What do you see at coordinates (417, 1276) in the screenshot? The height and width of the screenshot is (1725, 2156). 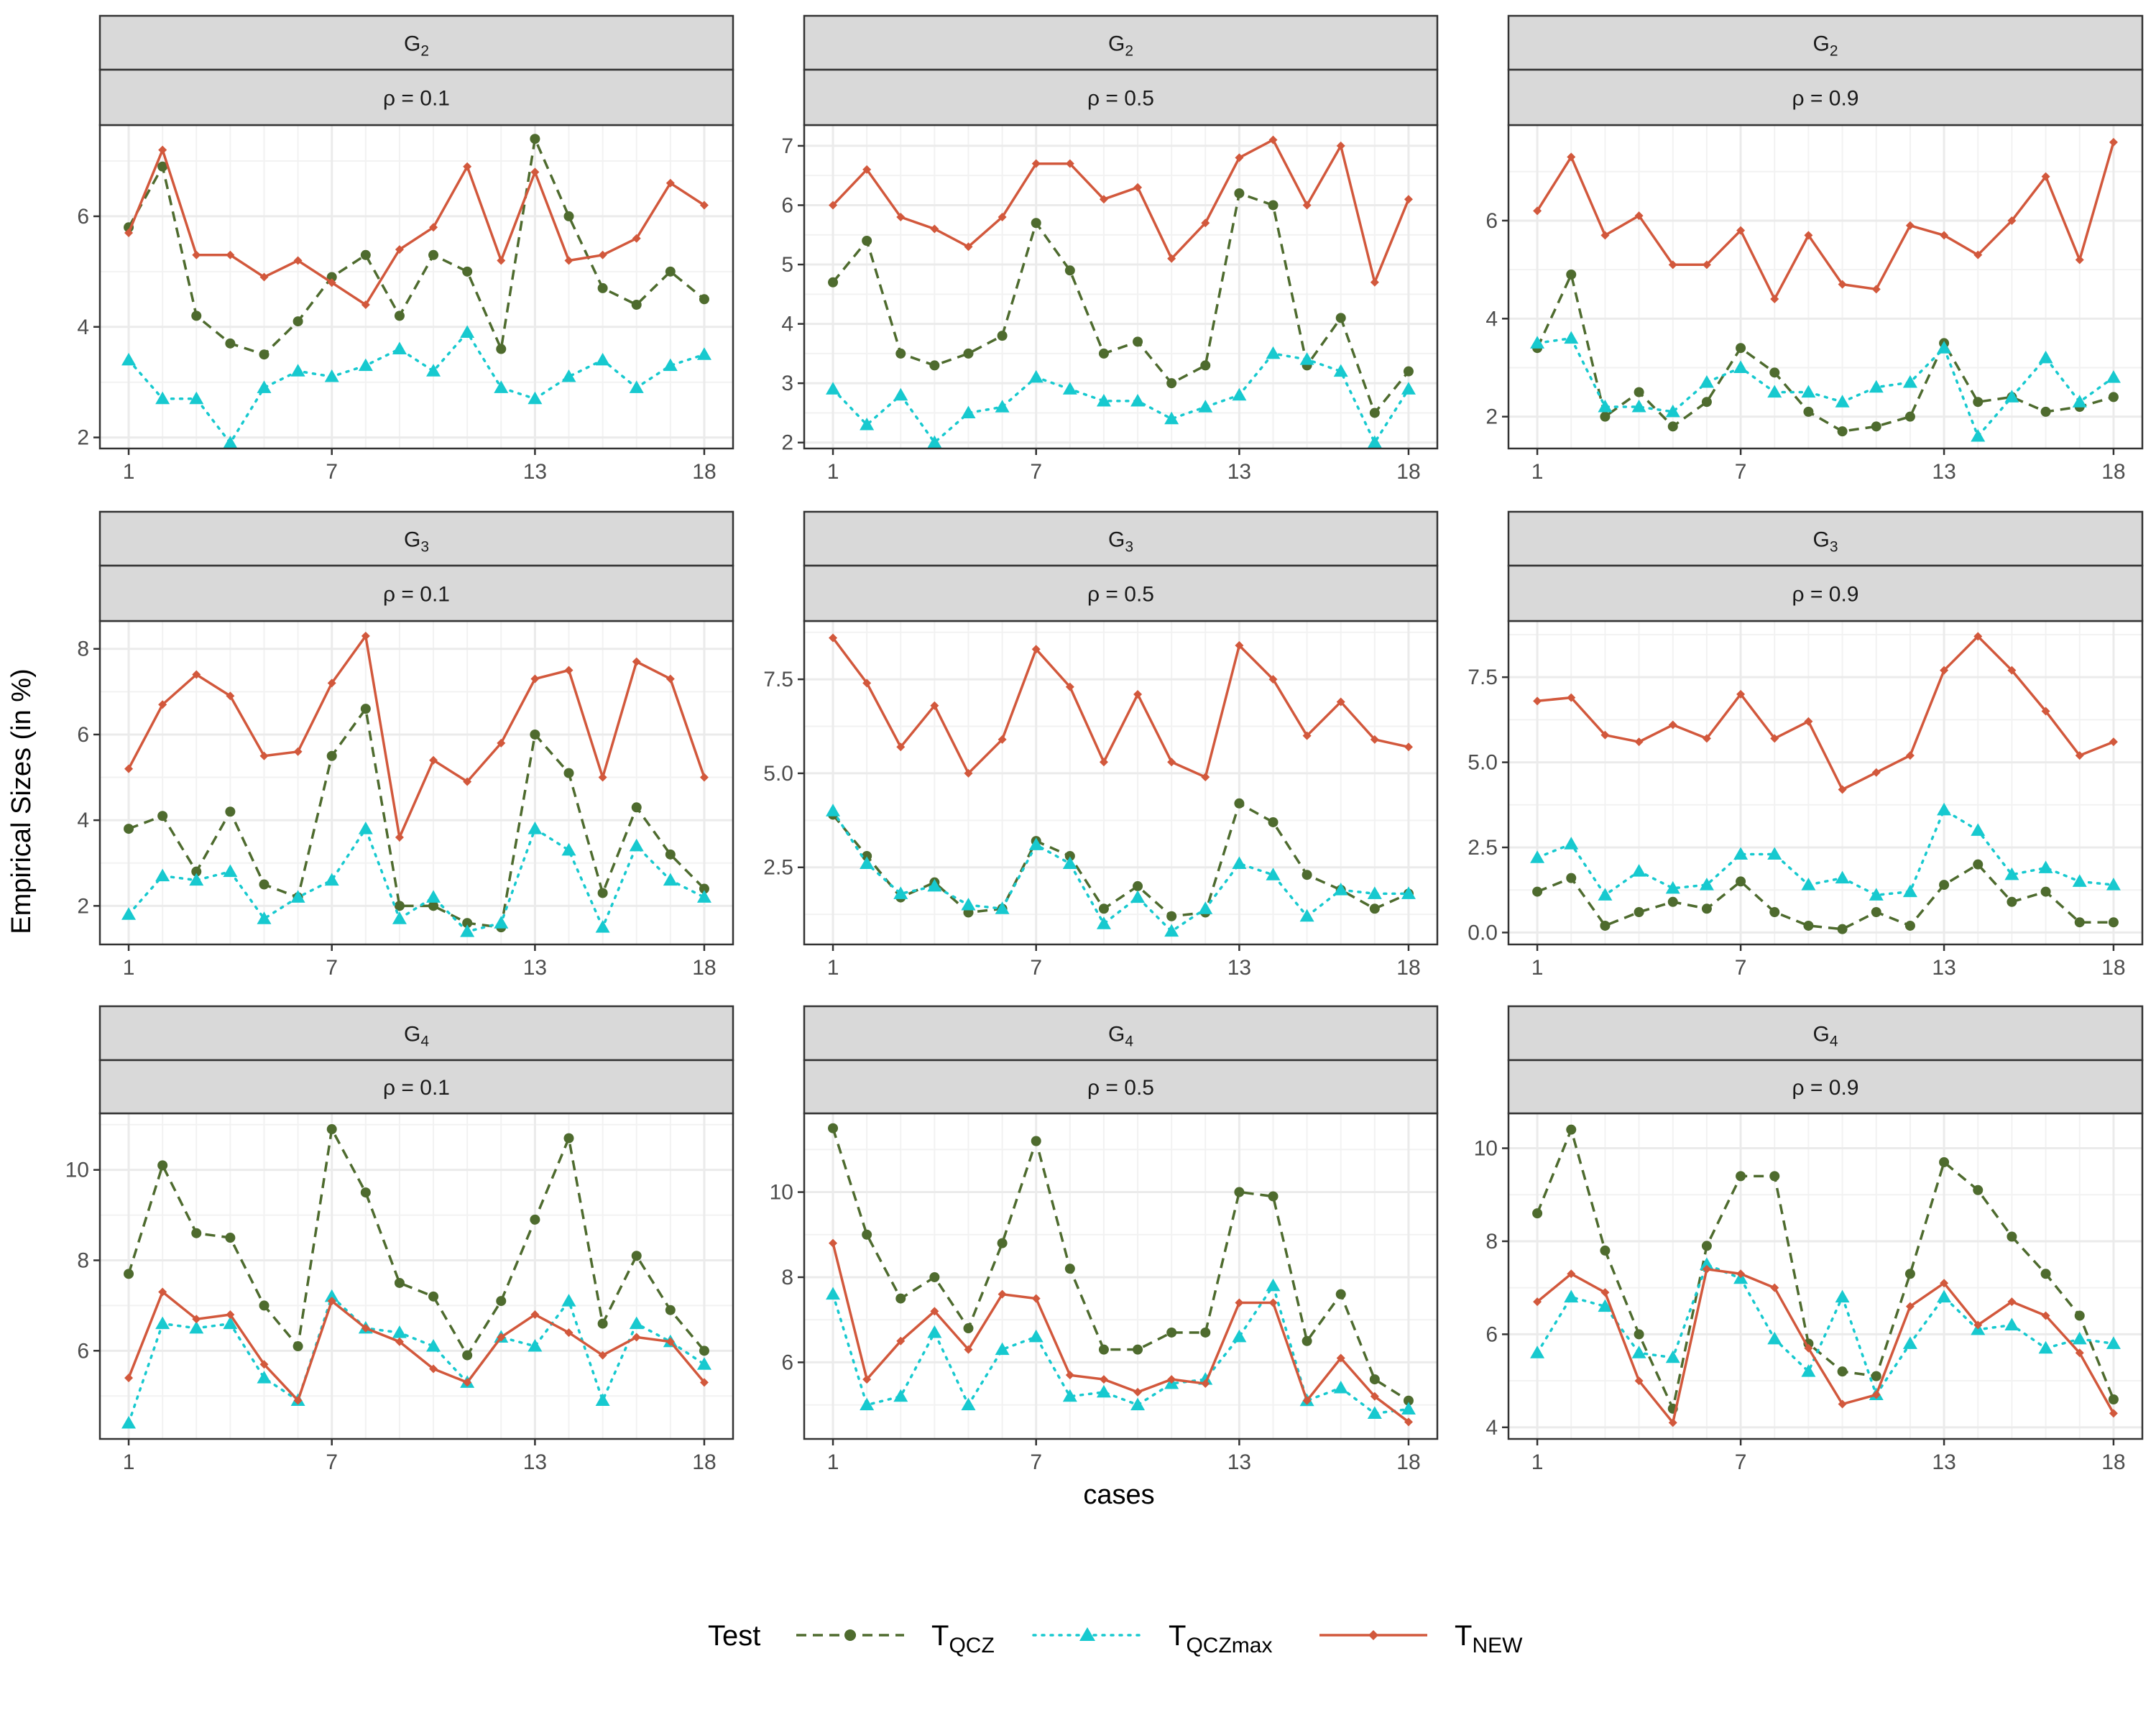 I see `panel-background` at bounding box center [417, 1276].